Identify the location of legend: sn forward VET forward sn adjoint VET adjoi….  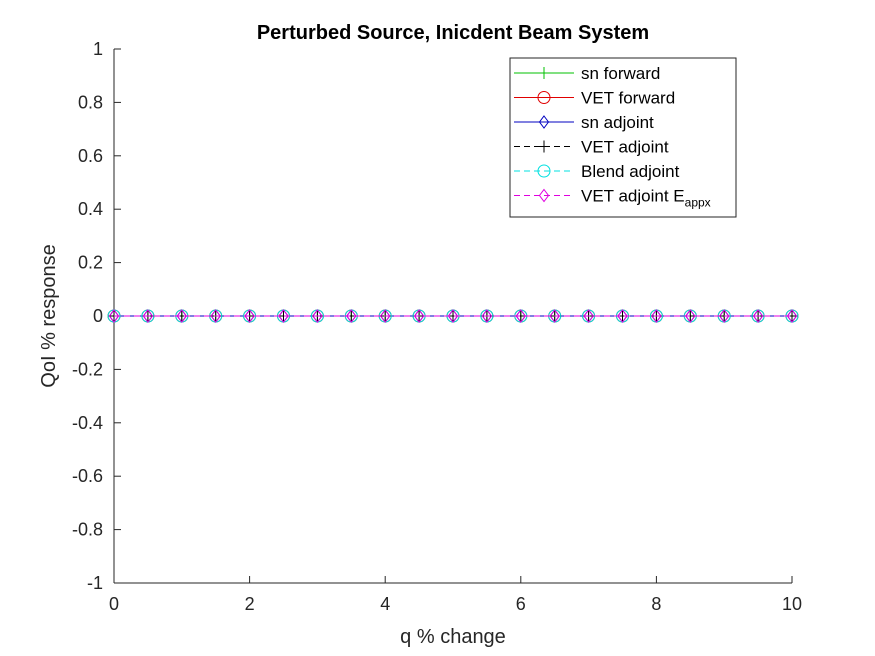
(623, 137).